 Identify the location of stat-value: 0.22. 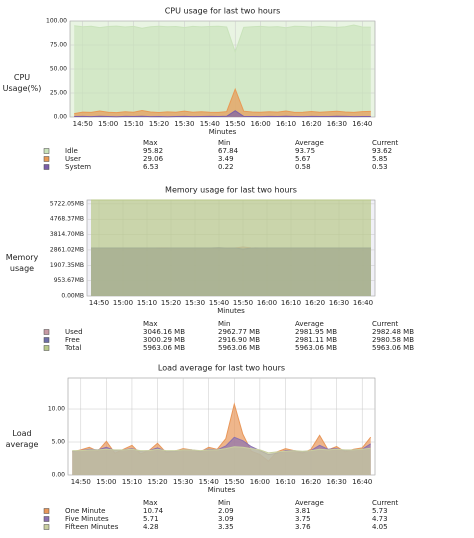
(226, 167).